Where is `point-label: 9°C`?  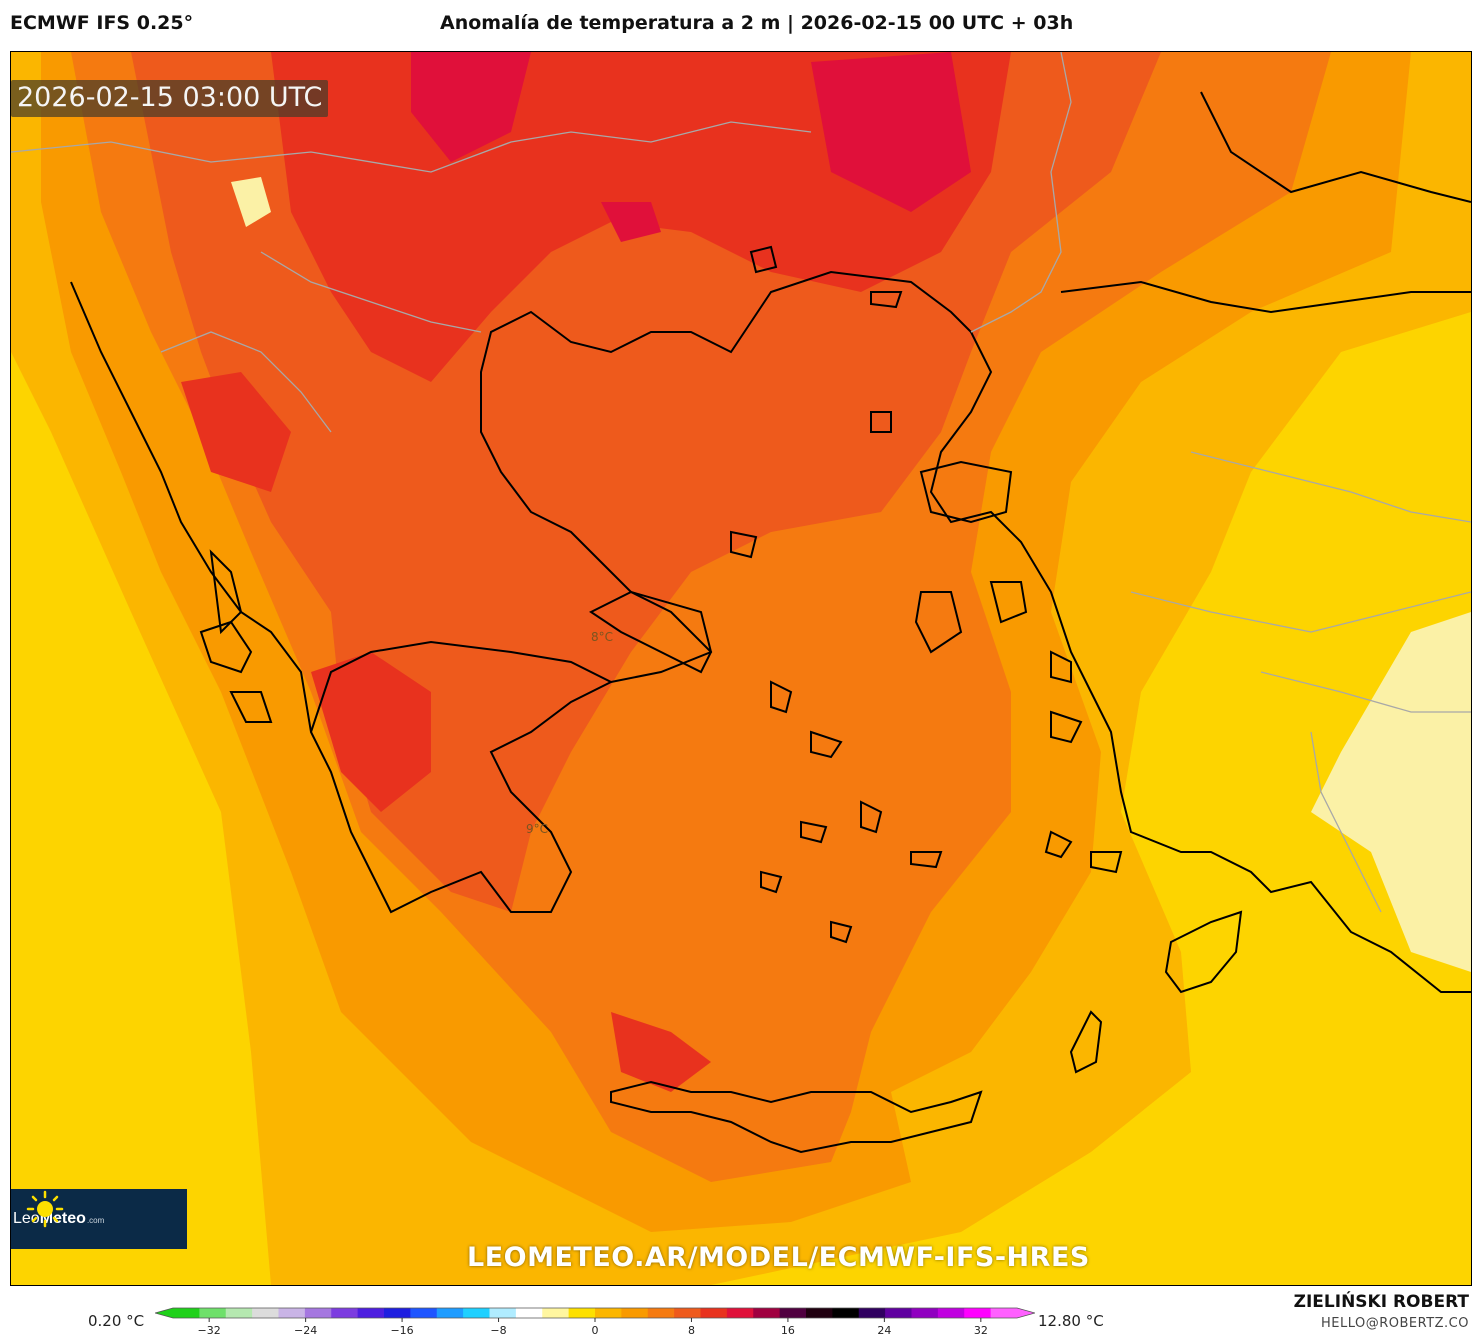 point-label: 9°C is located at coordinates (537, 829).